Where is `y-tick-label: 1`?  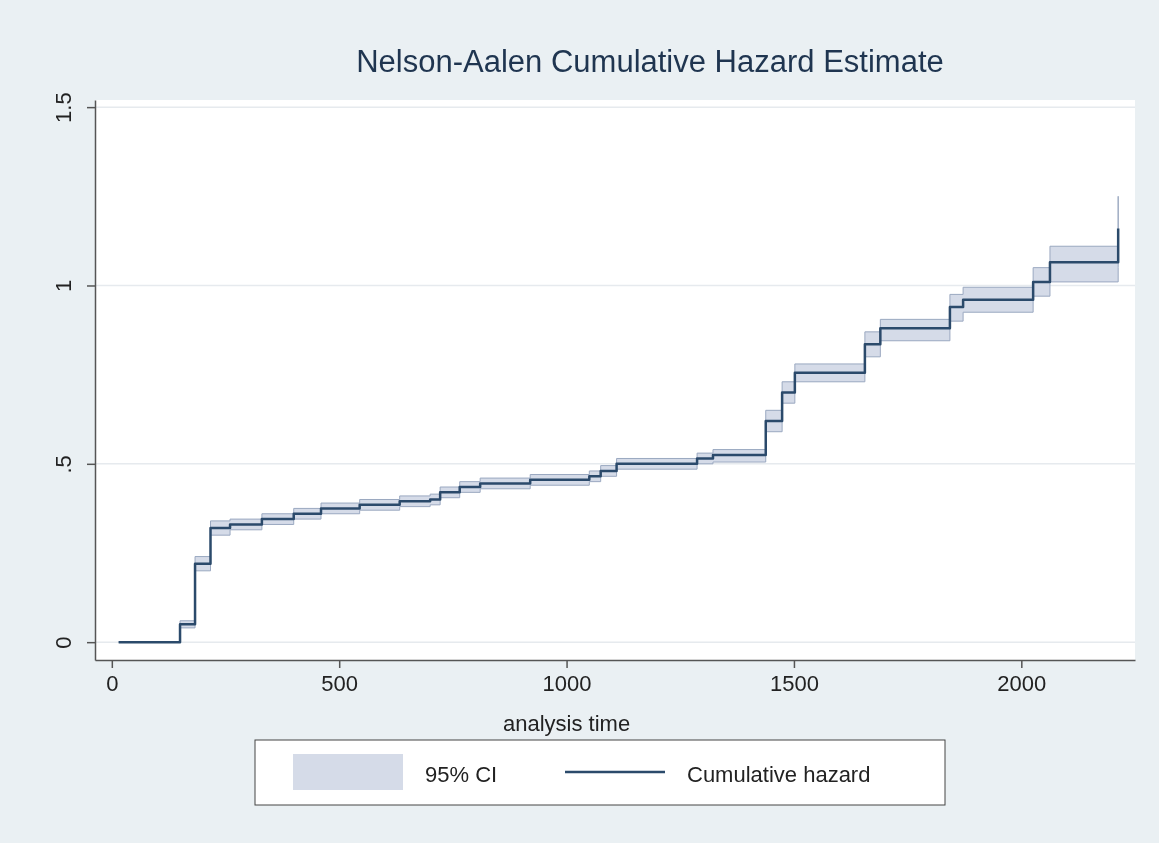 y-tick-label: 1 is located at coordinates (63, 286).